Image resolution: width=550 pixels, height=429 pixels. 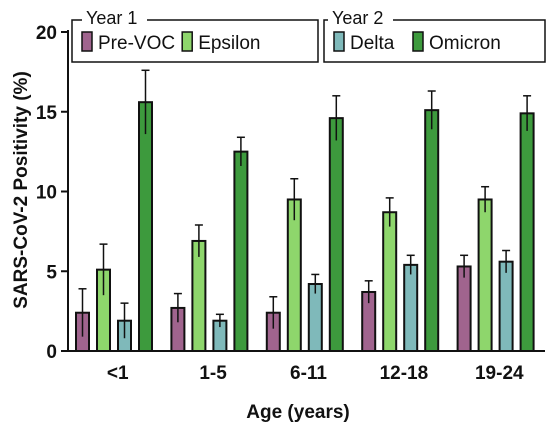 What do you see at coordinates (118, 373) in the screenshot?
I see `x-tick-label: <1` at bounding box center [118, 373].